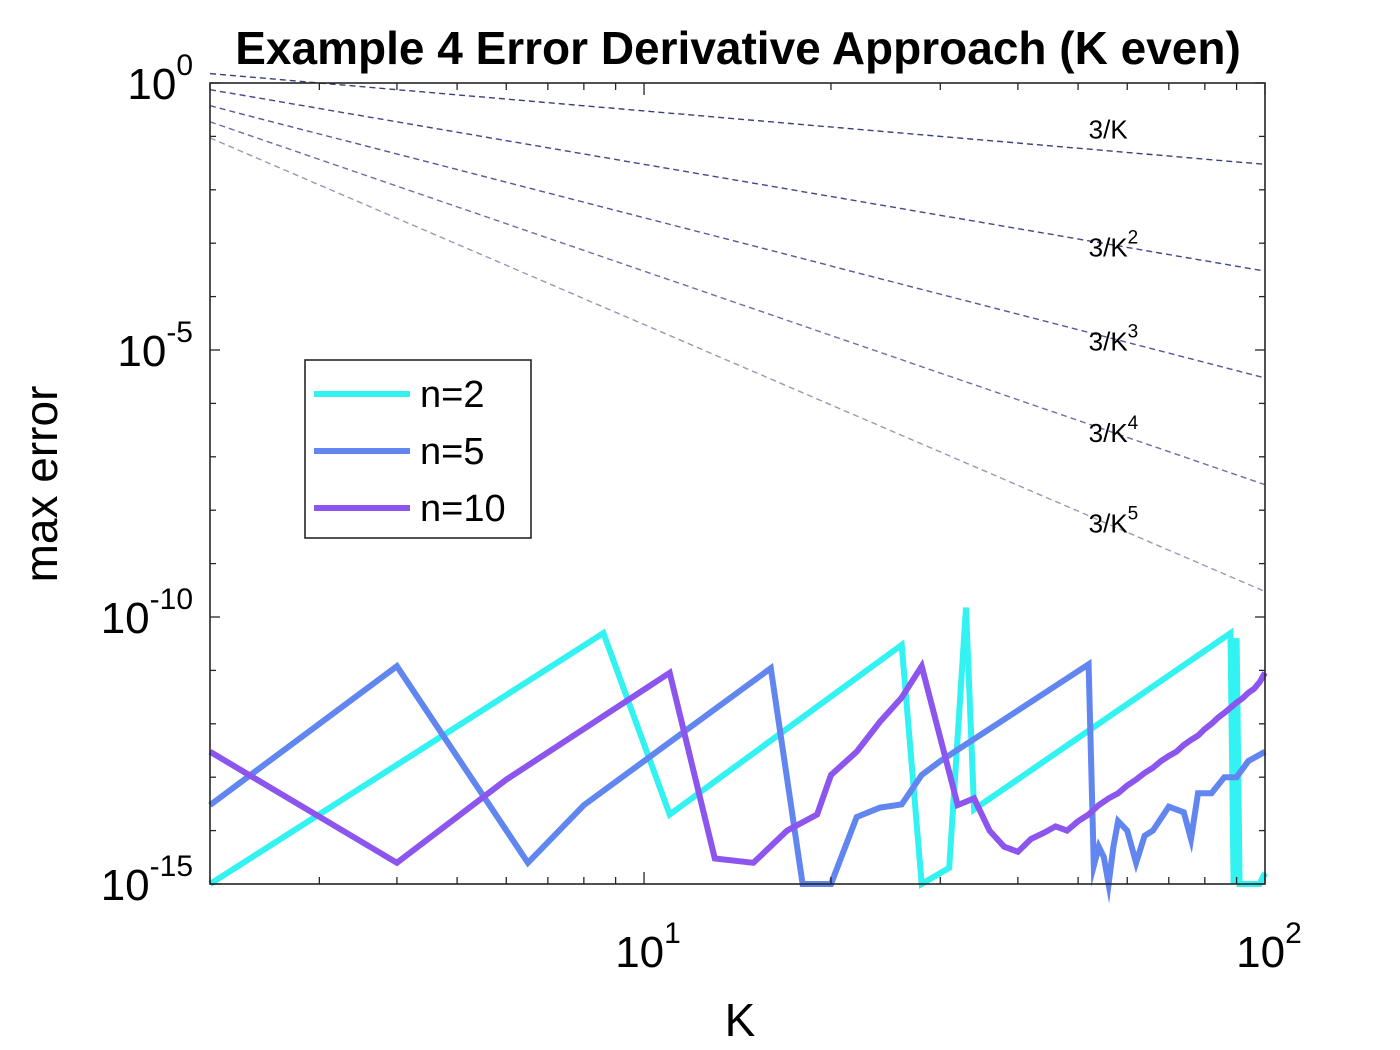 The height and width of the screenshot is (1050, 1400). I want to click on reference-line-label-3: 3/K3, so click(1114, 338).